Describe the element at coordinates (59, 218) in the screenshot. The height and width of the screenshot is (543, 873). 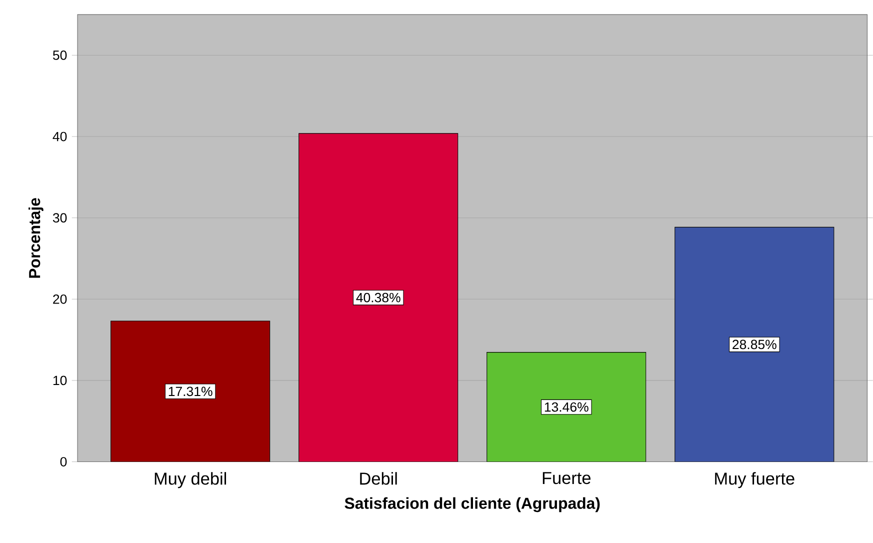
I see `y-tick-label: 30` at that location.